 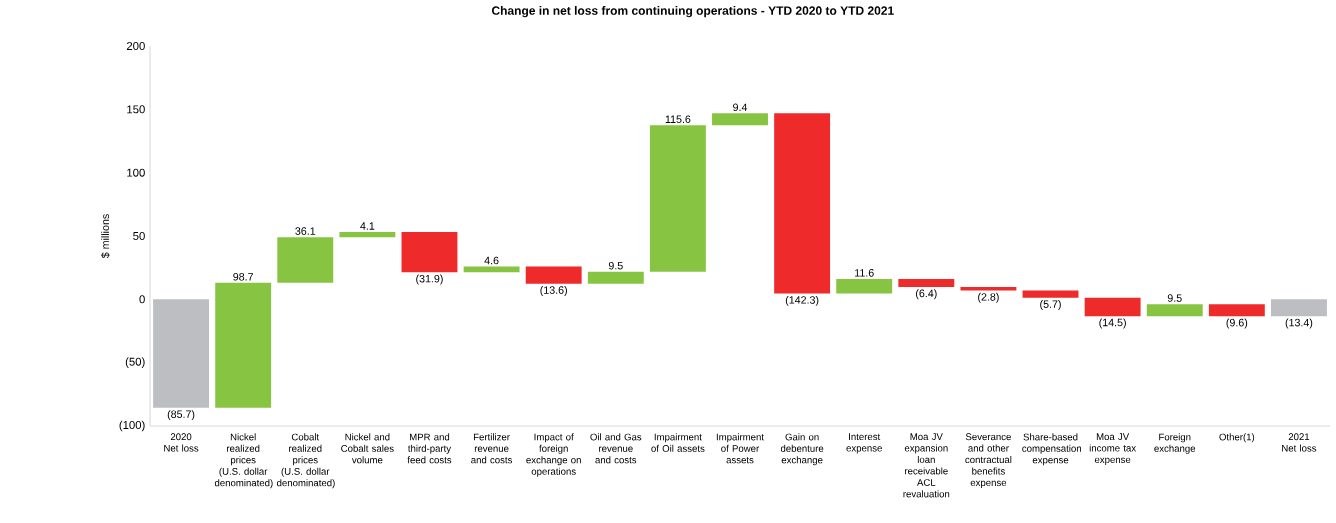 I want to click on x-tick-label: Severance and other contractual benefits expense, so click(x=988, y=460).